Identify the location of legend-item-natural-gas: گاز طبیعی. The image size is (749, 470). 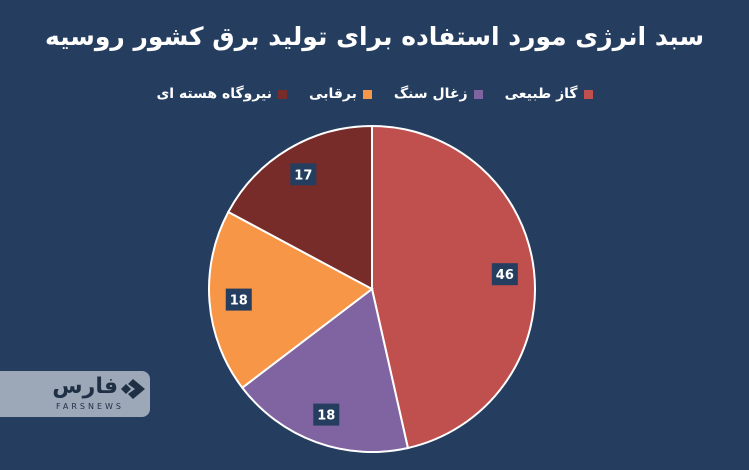
(549, 94).